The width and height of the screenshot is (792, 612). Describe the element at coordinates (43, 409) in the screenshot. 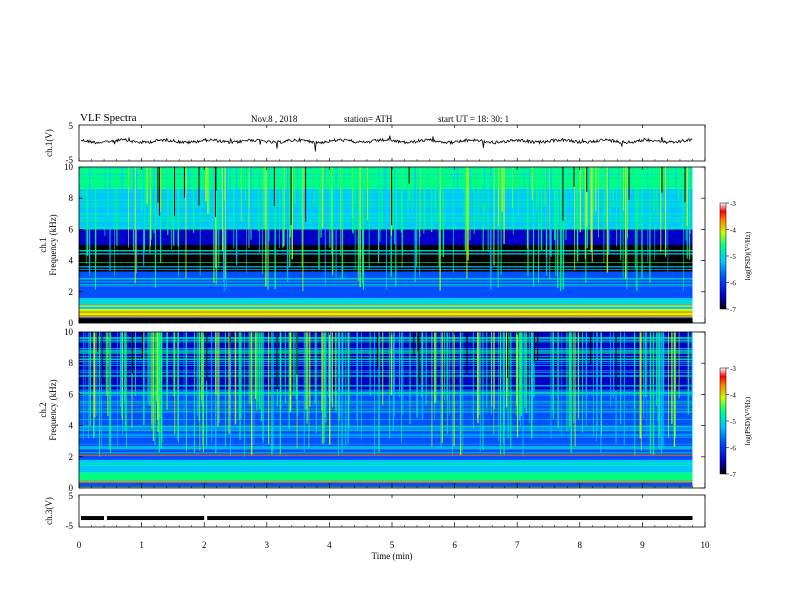

I see `ch2-spectrogram-ylabel-channel: ch.2` at that location.